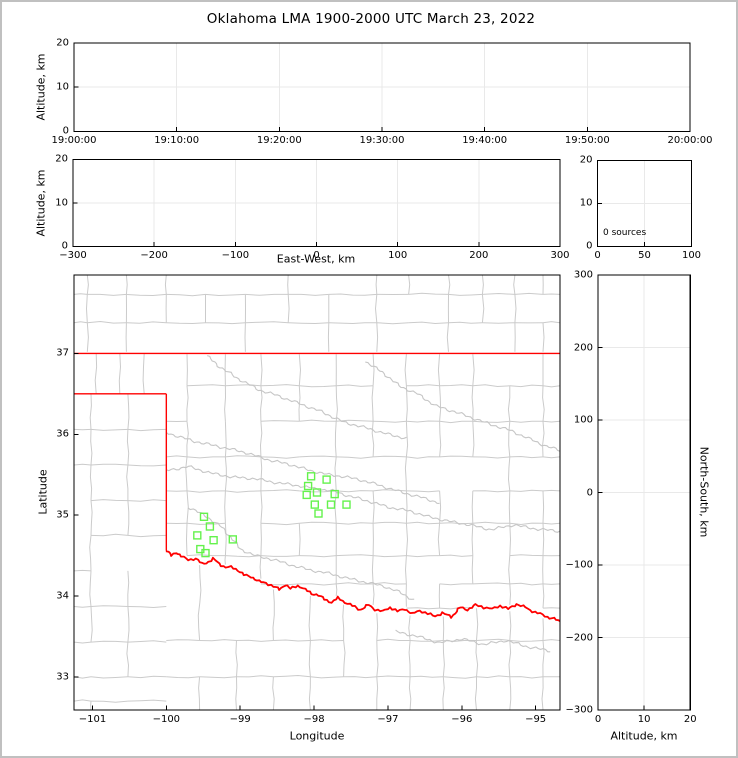  Describe the element at coordinates (303, 468) in the screenshot. I see `river-north_canadian` at that location.